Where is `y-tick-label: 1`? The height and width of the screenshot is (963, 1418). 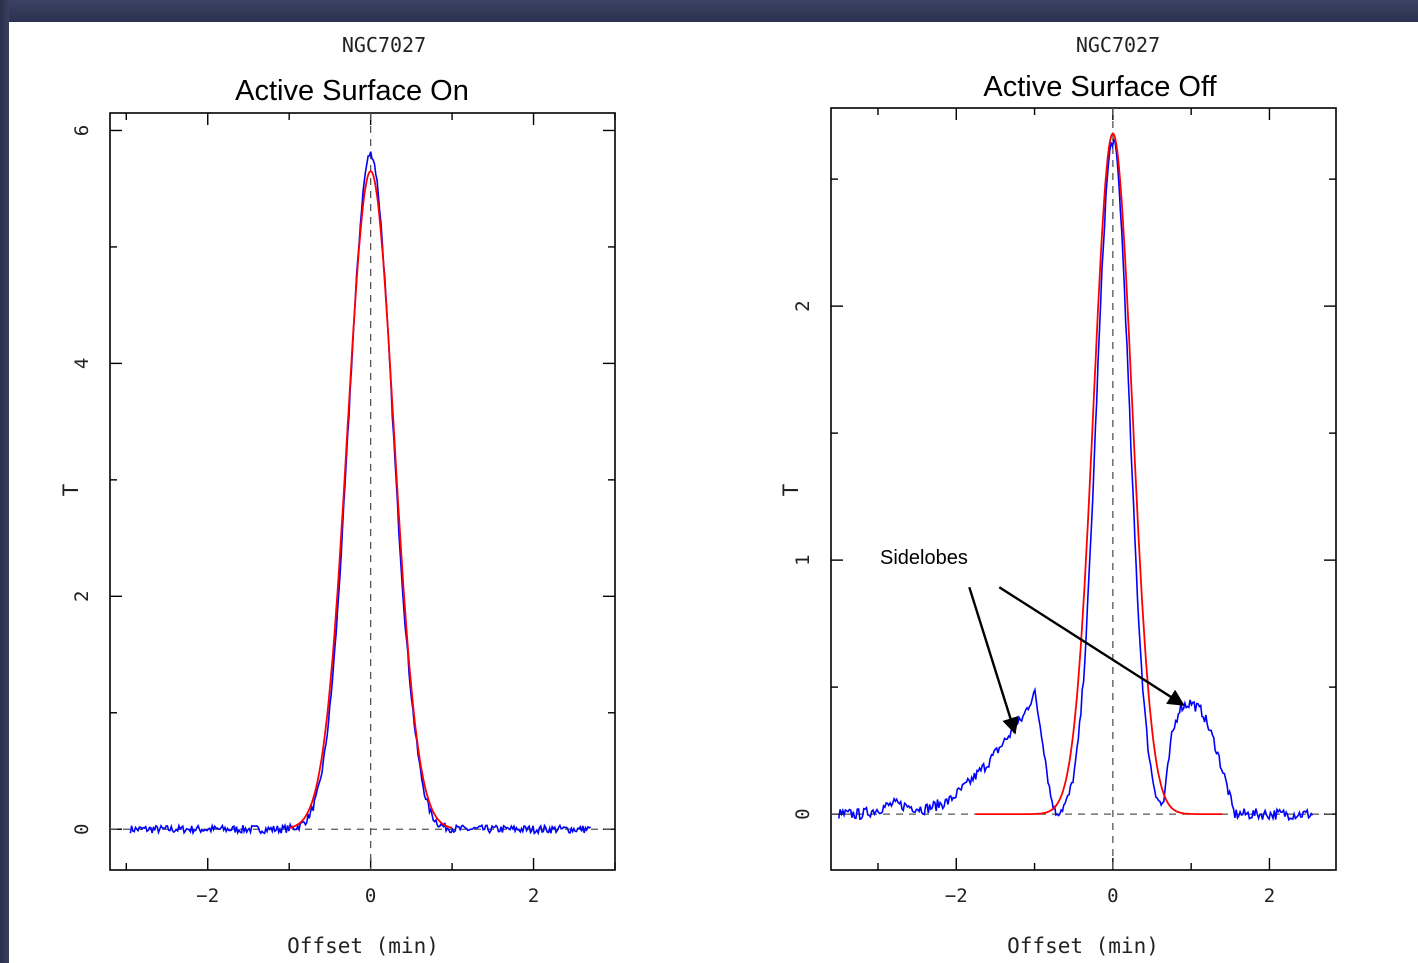
y-tick-label: 1 is located at coordinates (803, 559).